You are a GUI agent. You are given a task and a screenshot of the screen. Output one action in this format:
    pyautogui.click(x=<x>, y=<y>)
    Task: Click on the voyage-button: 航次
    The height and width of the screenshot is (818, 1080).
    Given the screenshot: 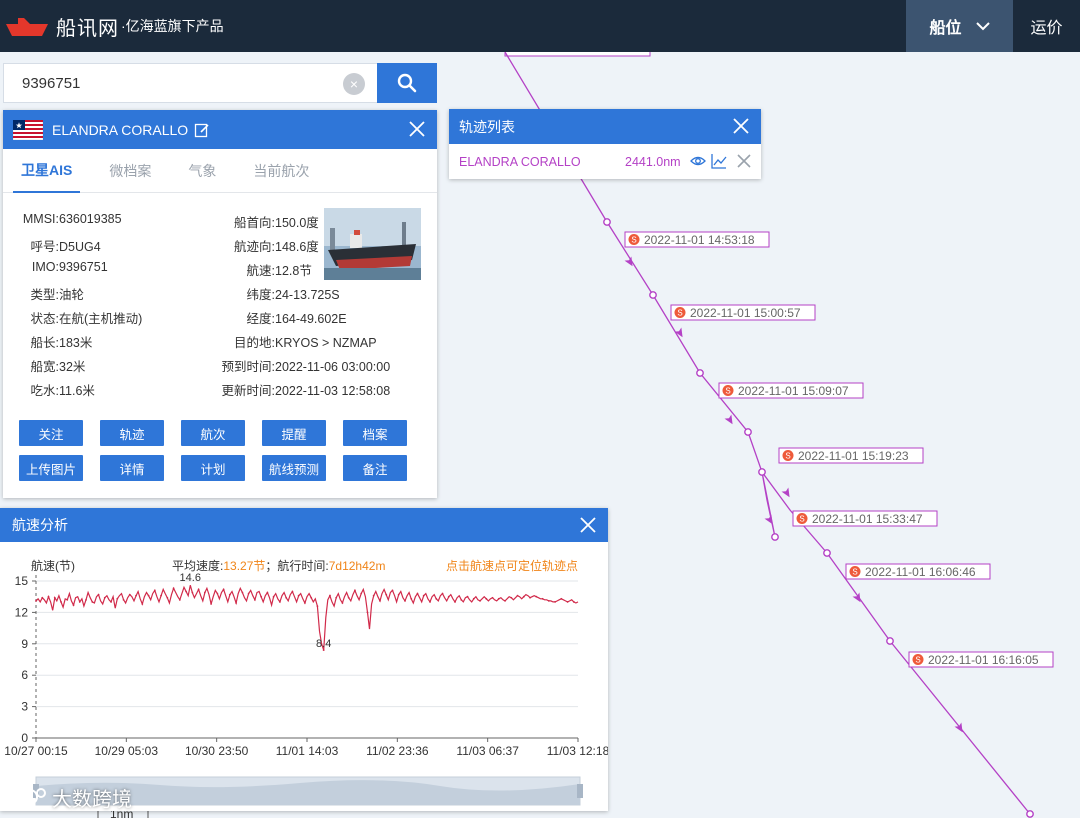 What is the action you would take?
    pyautogui.click(x=213, y=433)
    